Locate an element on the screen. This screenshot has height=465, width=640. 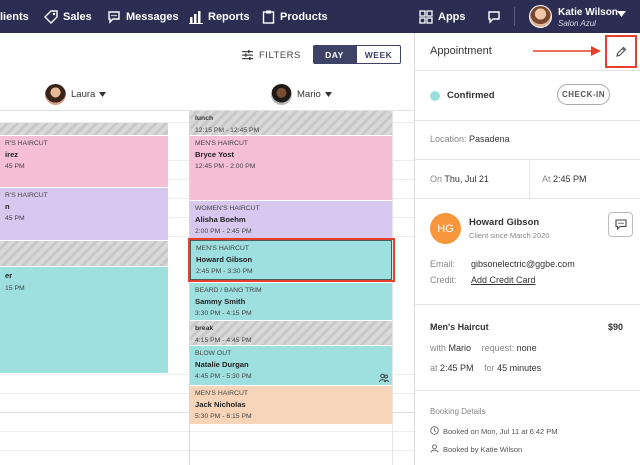
nav-messages: Messages is located at coordinates (143, 16).